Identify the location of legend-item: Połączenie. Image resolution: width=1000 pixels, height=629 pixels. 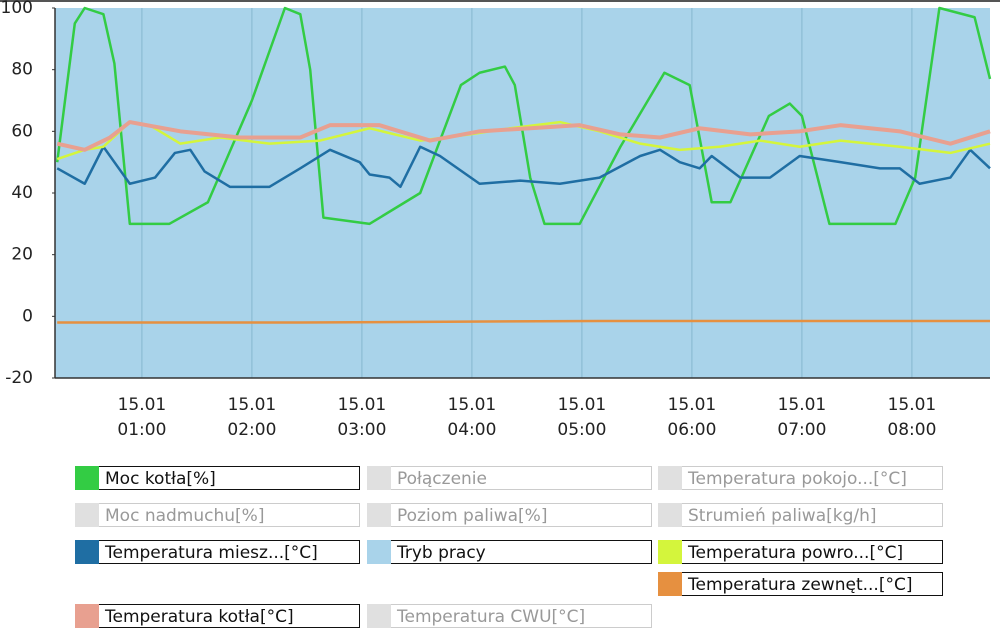
(509, 478).